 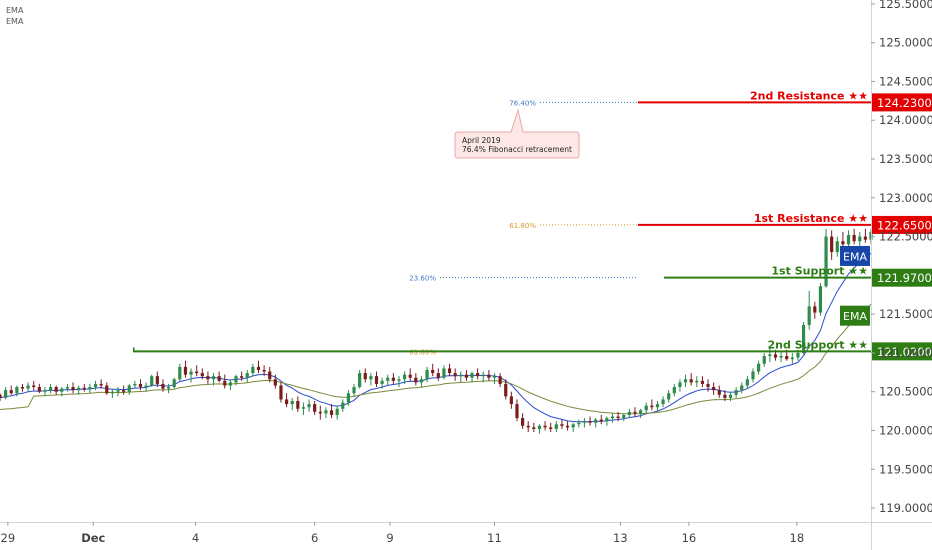 I want to click on level-price-value: 122.6500, so click(x=904, y=225).